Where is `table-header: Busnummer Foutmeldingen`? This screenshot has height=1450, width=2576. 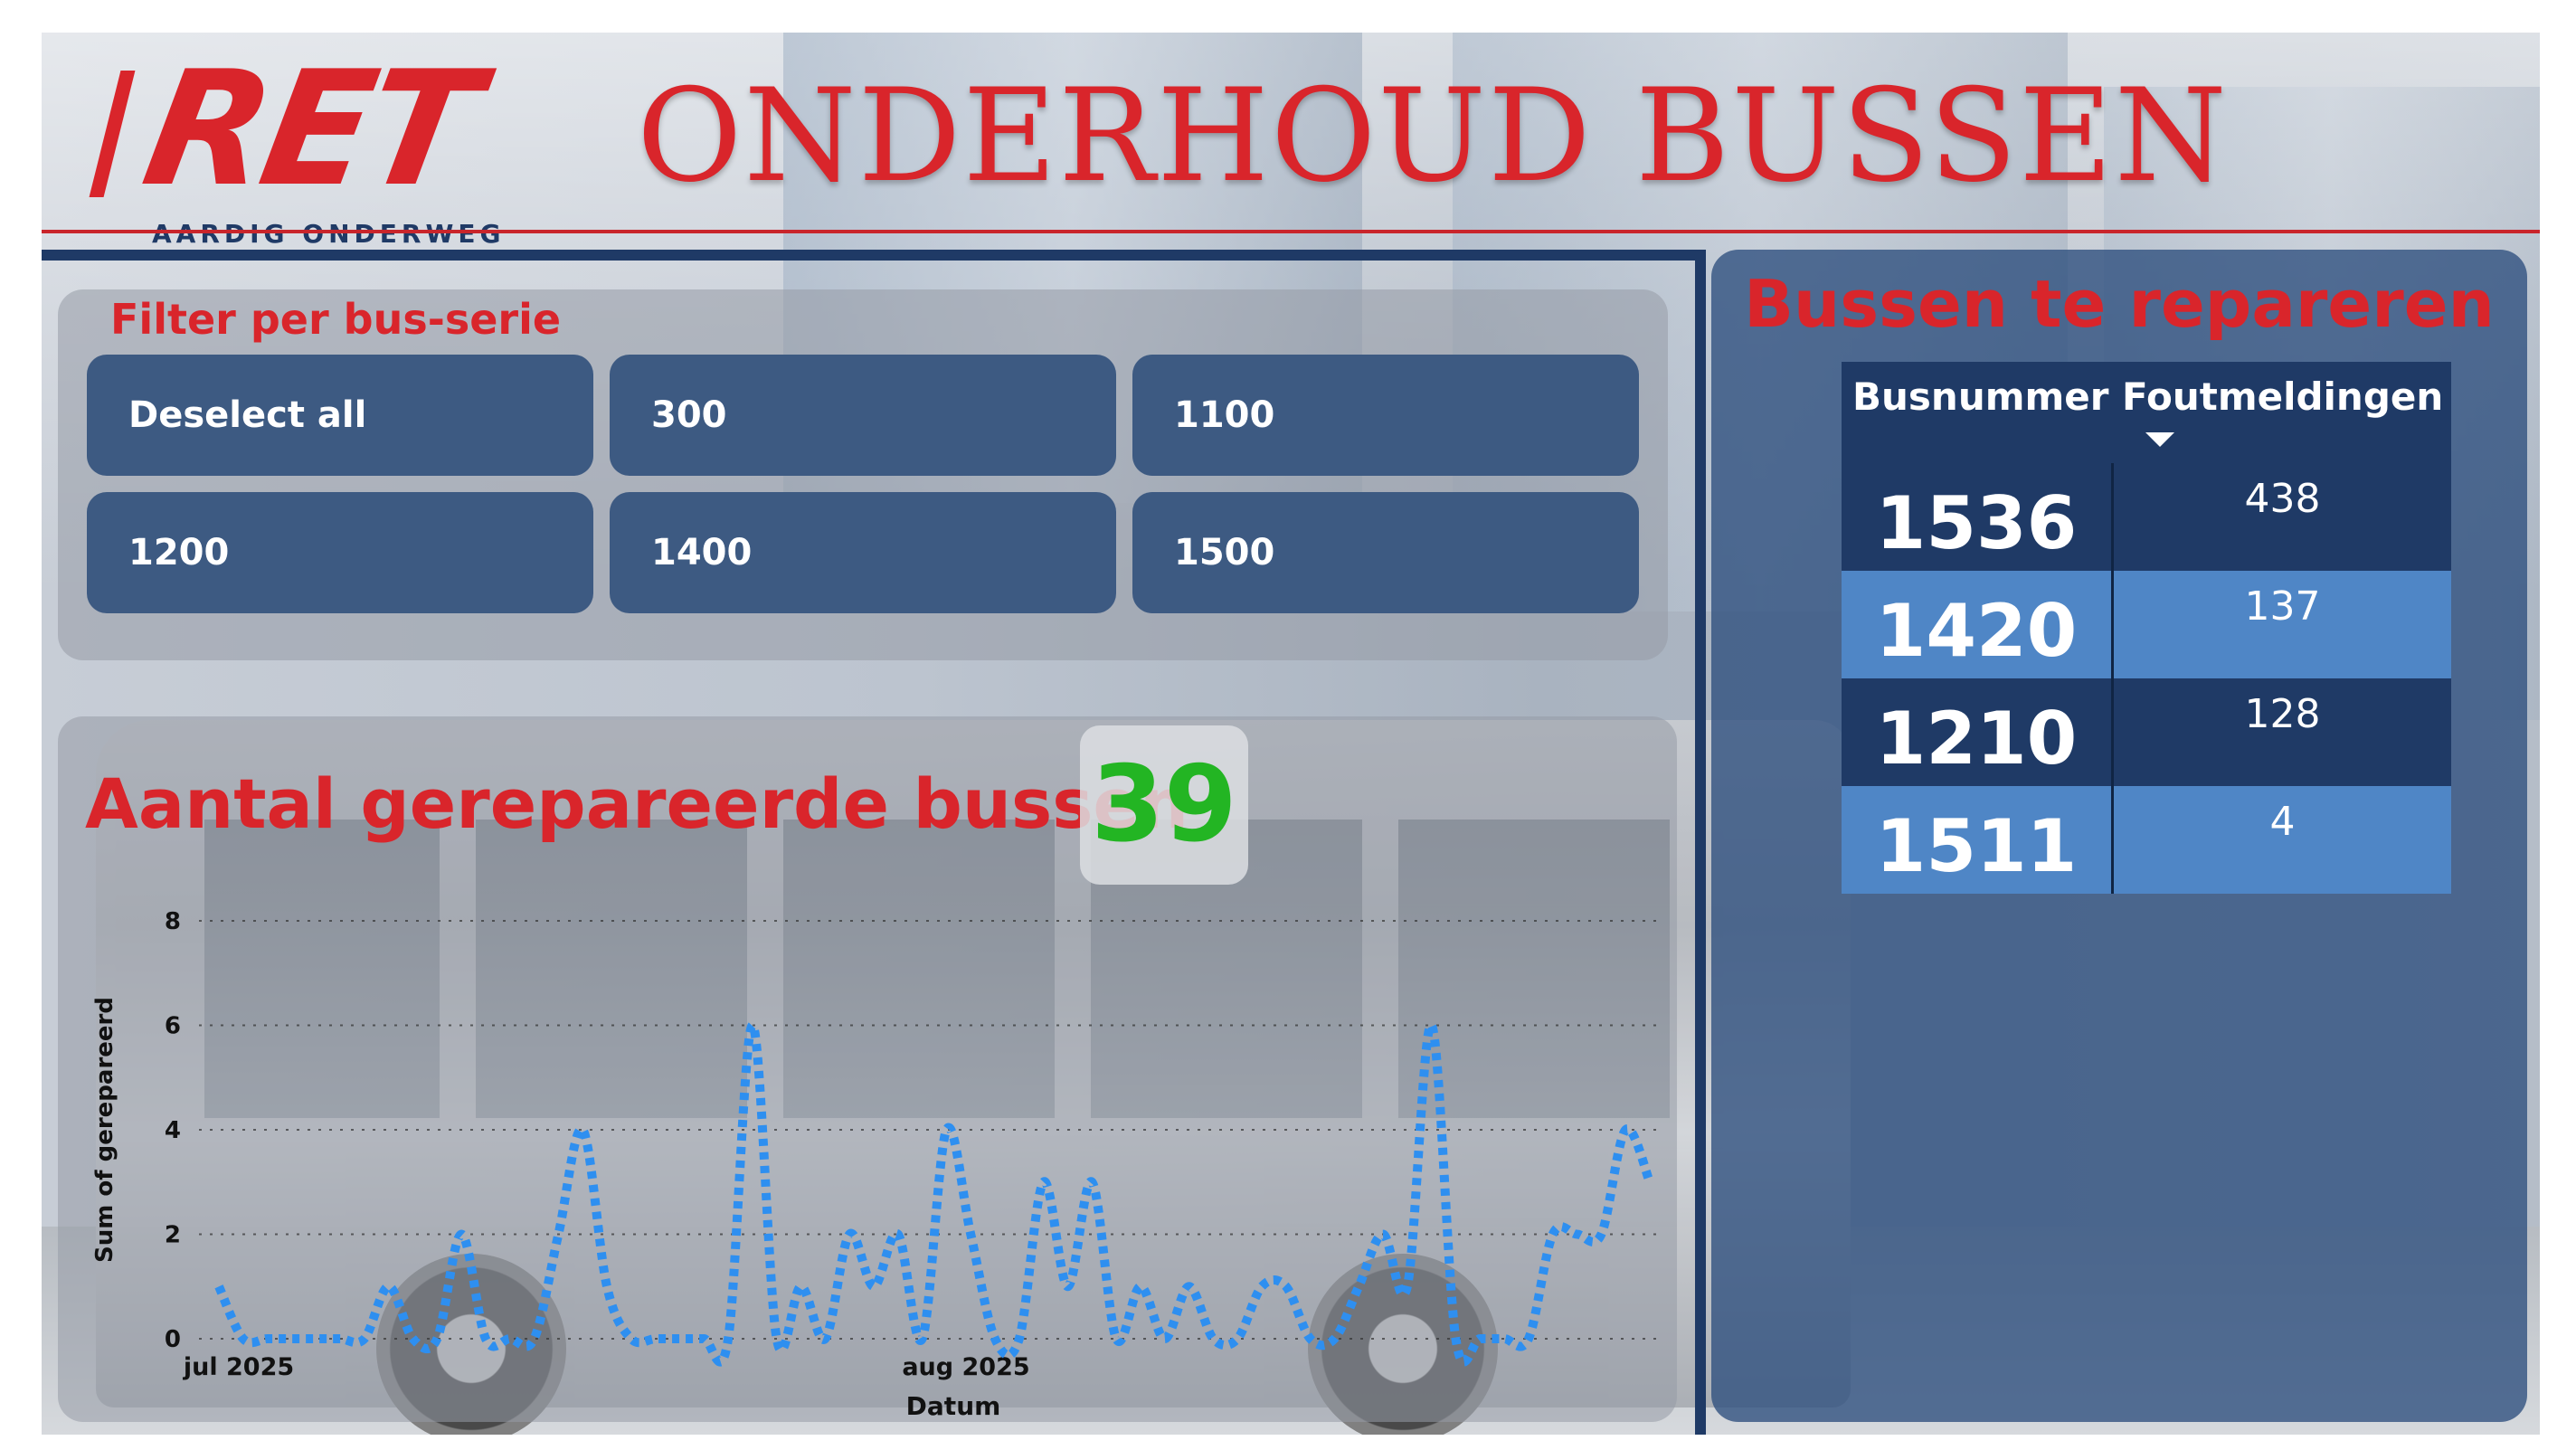
table-header: Busnummer Foutmeldingen is located at coordinates (2147, 412).